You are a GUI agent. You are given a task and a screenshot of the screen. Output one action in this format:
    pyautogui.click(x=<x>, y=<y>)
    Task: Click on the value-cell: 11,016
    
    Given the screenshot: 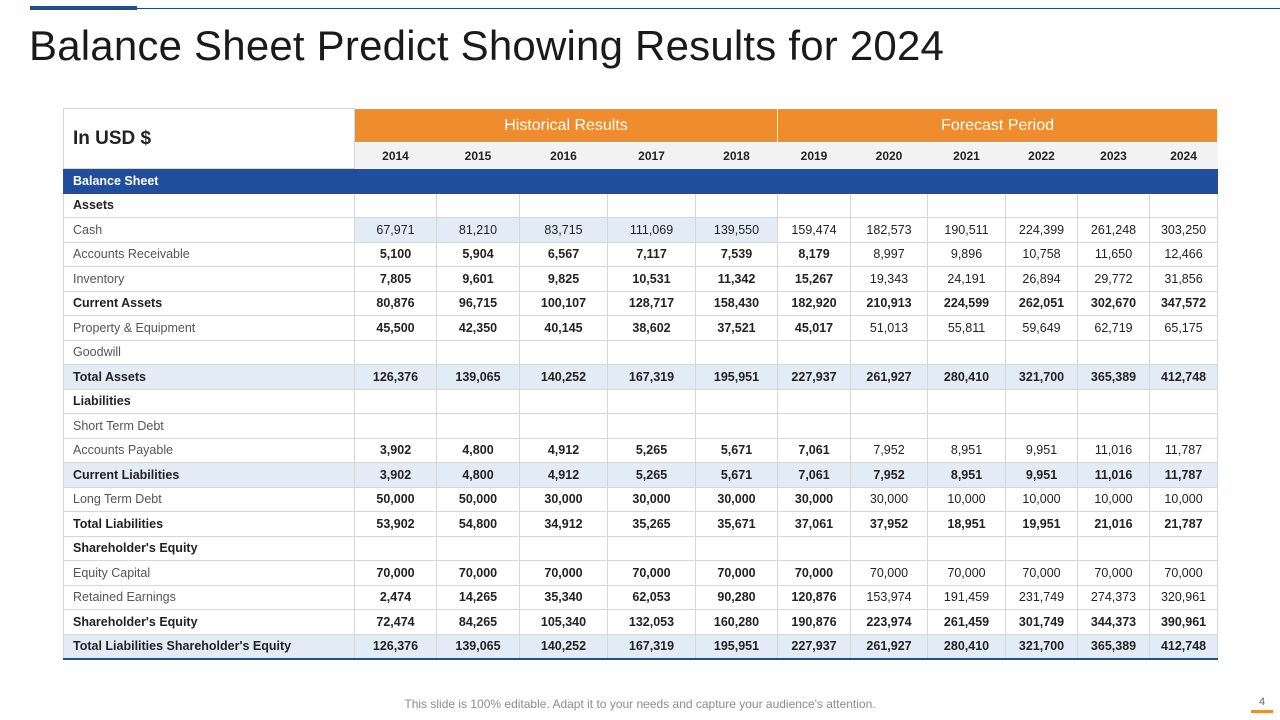 What is the action you would take?
    pyautogui.click(x=1114, y=450)
    